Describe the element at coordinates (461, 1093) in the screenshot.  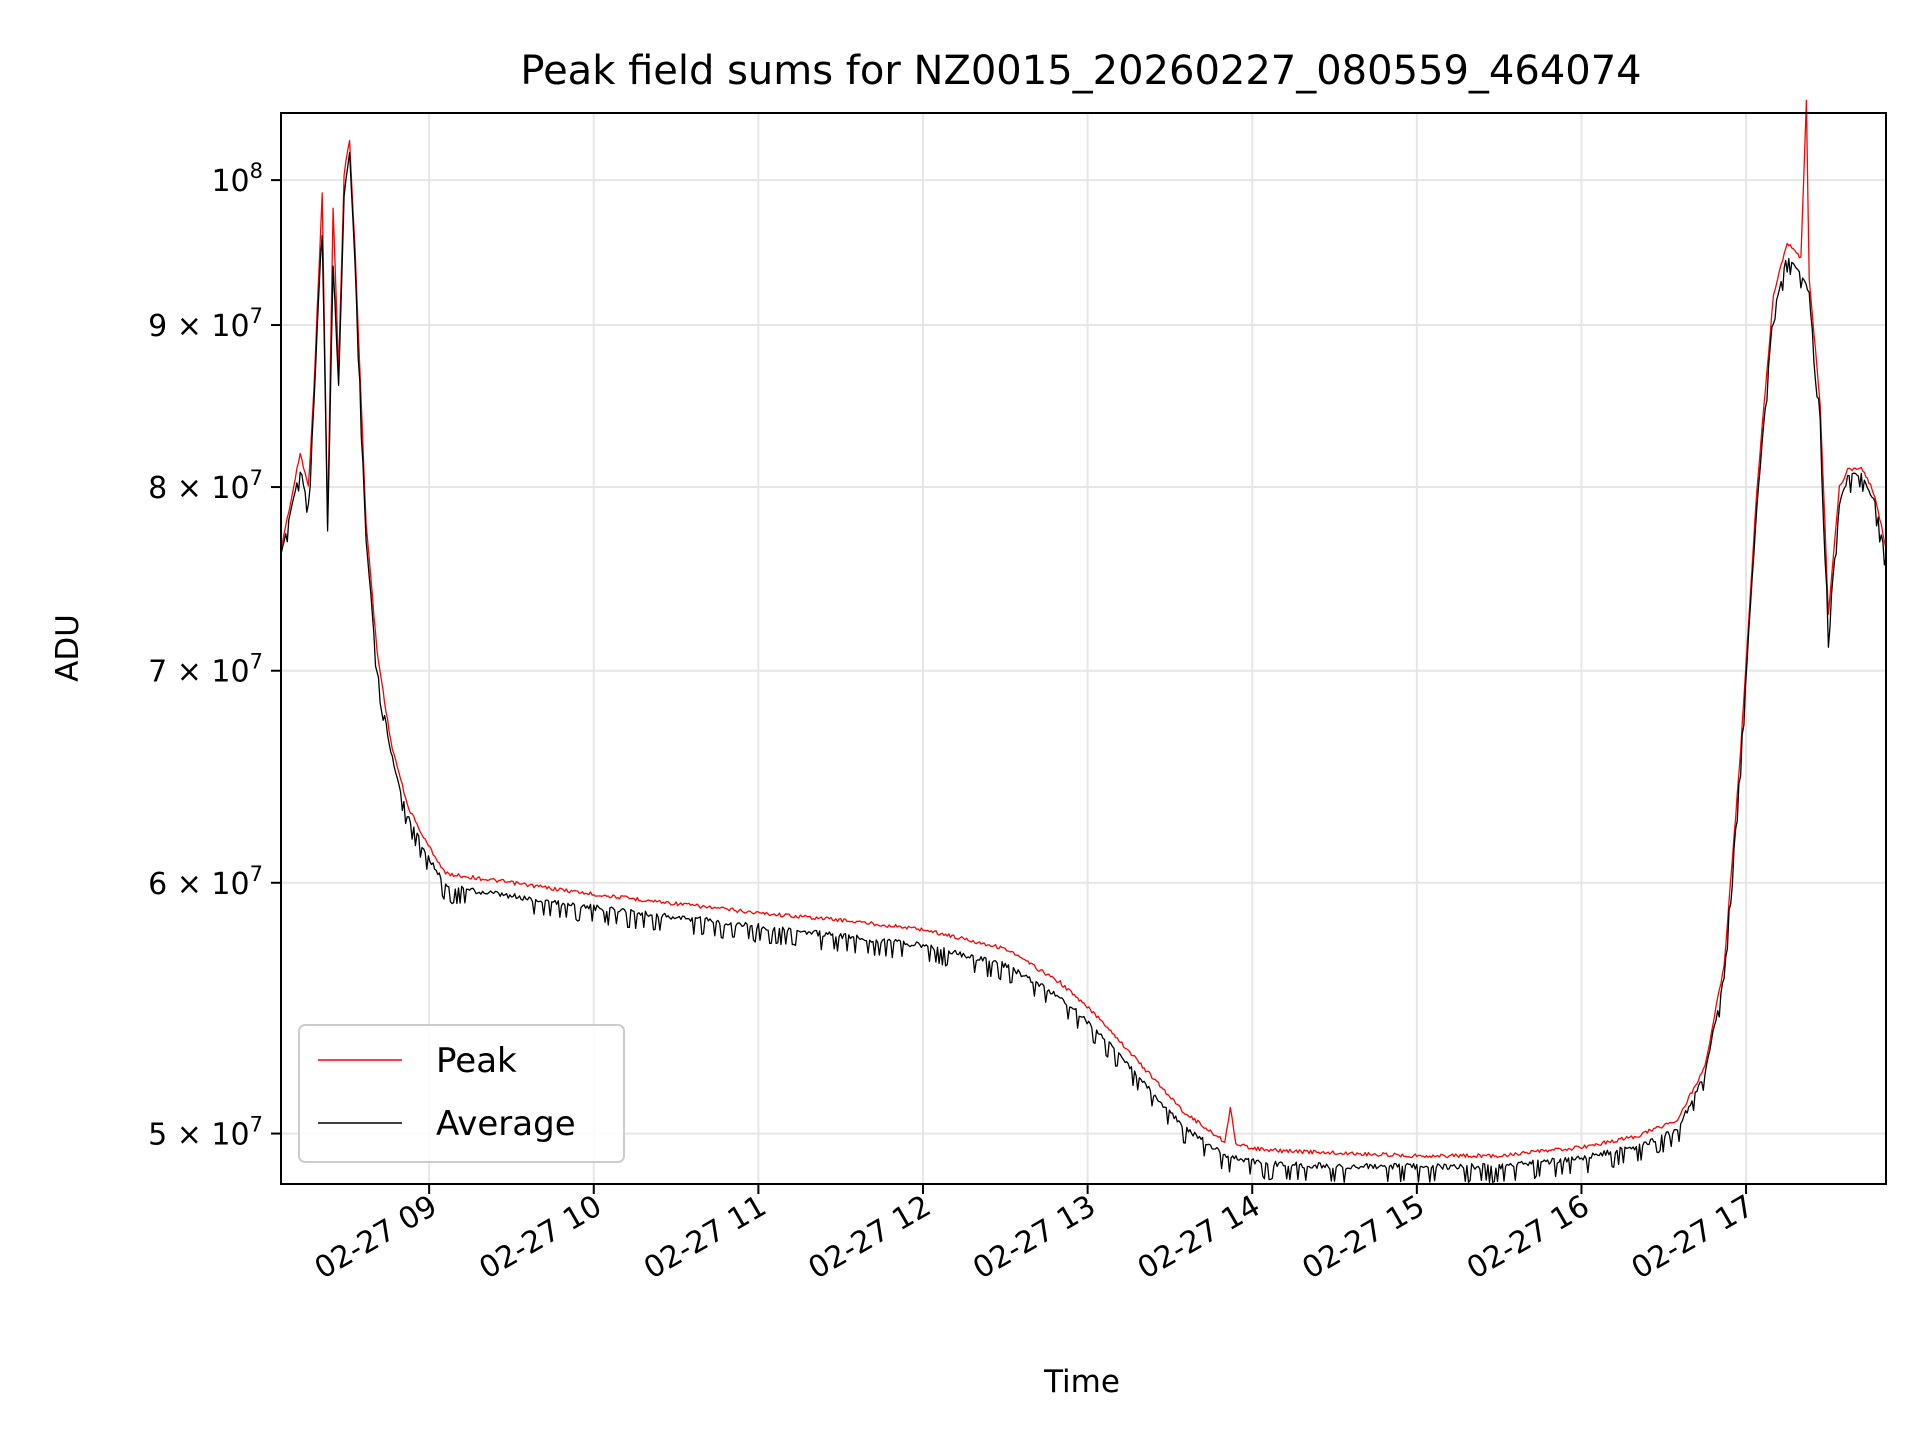
I see `legend: Peak Average` at that location.